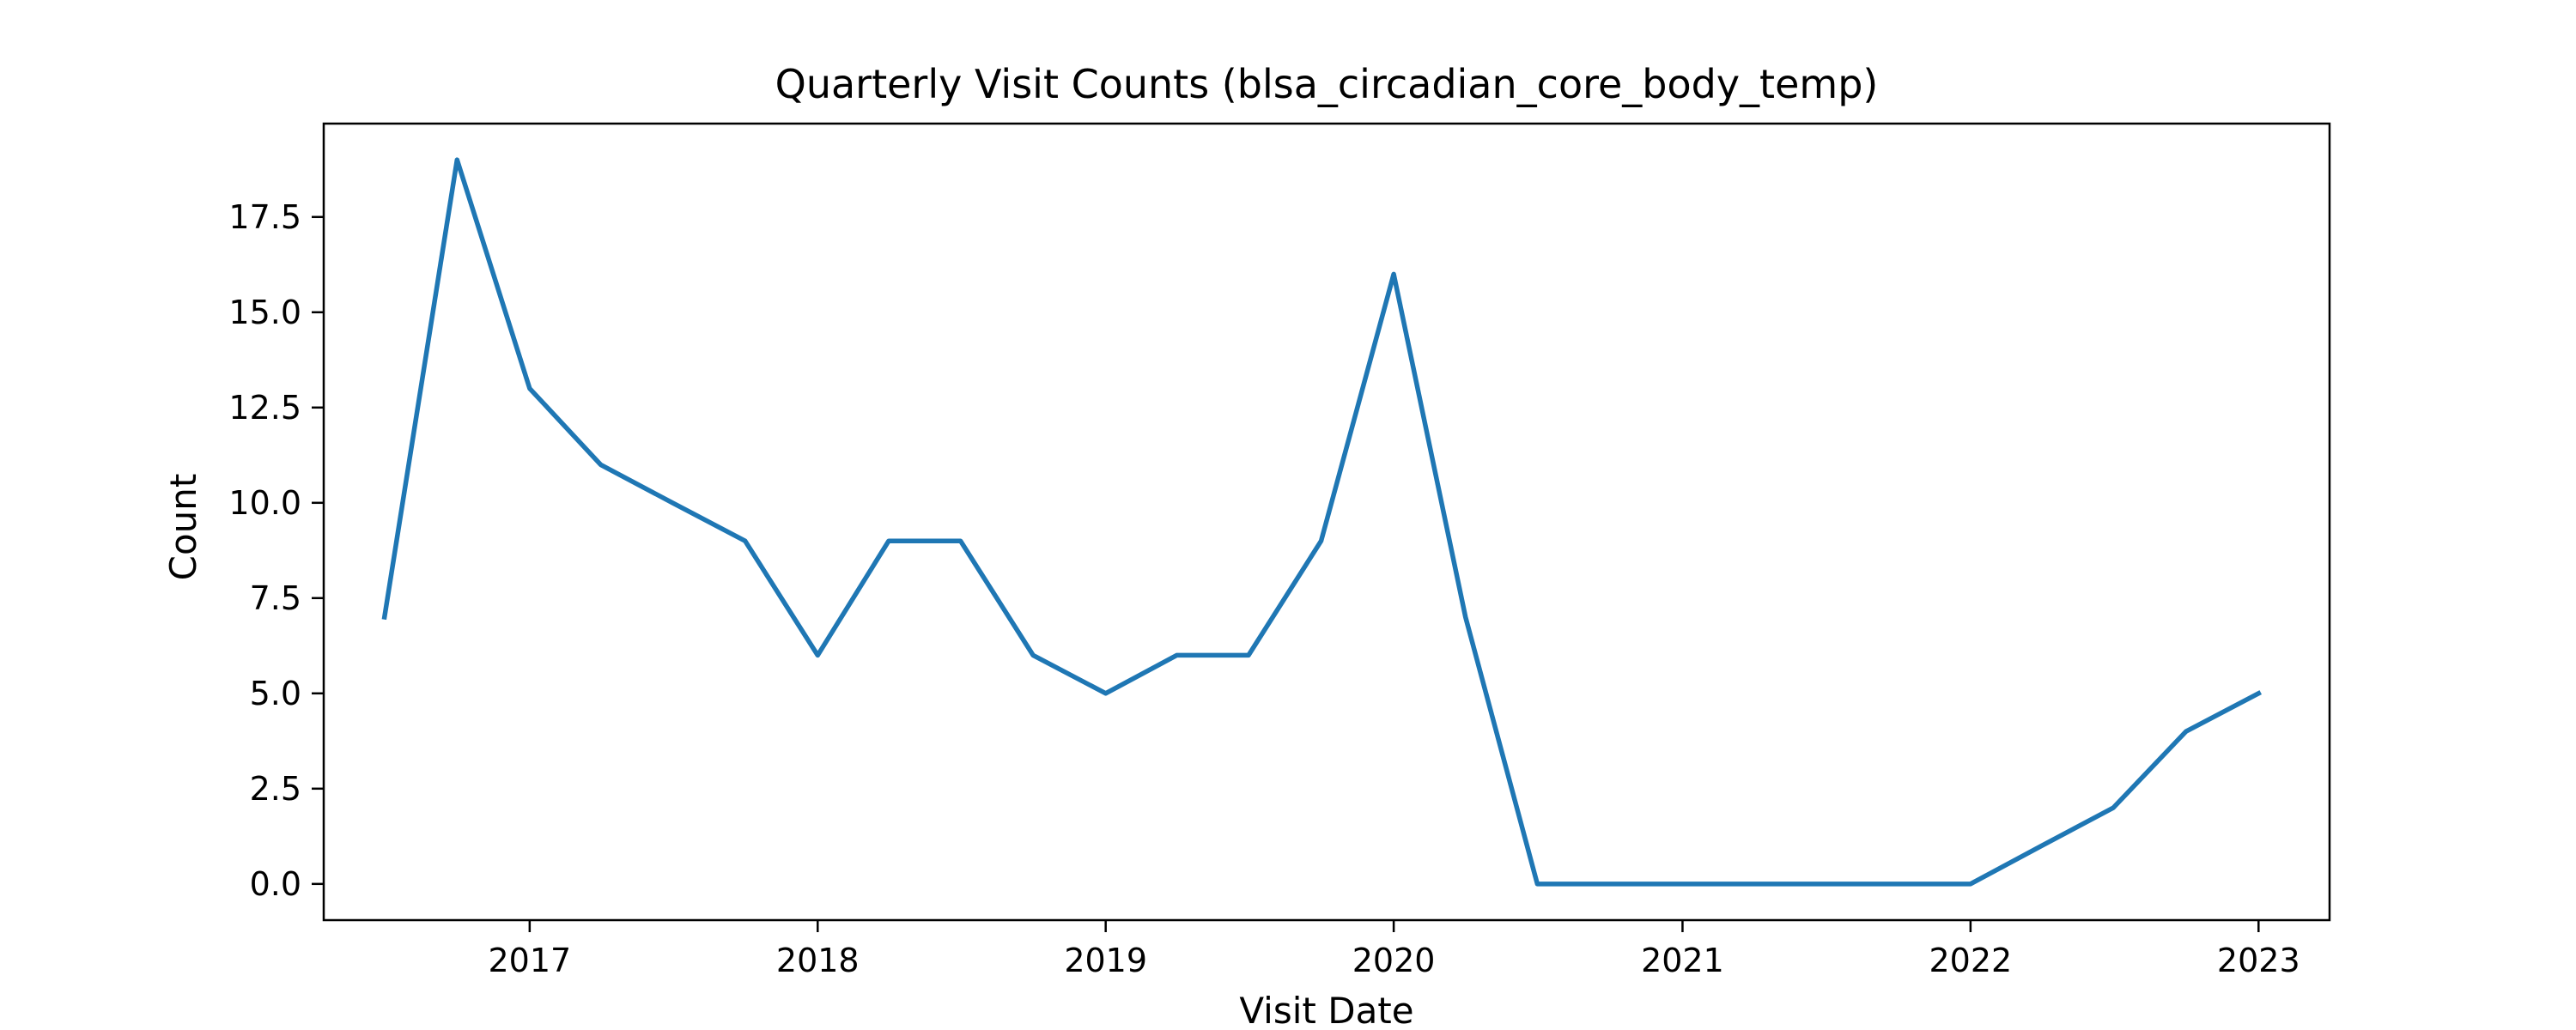 The height and width of the screenshot is (1030, 2576). I want to click on y-tick-label: 2.5, so click(275, 789).